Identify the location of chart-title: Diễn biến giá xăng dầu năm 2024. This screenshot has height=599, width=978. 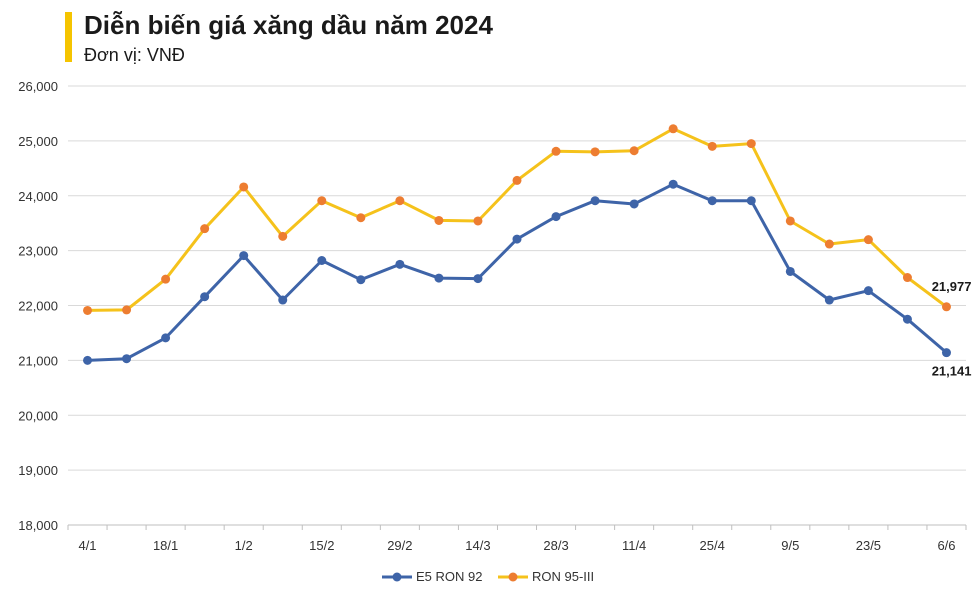
(288, 25).